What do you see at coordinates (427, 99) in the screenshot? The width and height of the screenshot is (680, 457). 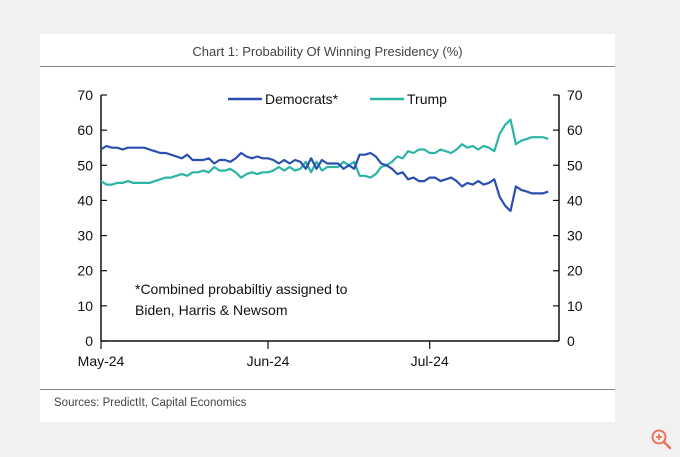 I see `legend-label-trump: Trump` at bounding box center [427, 99].